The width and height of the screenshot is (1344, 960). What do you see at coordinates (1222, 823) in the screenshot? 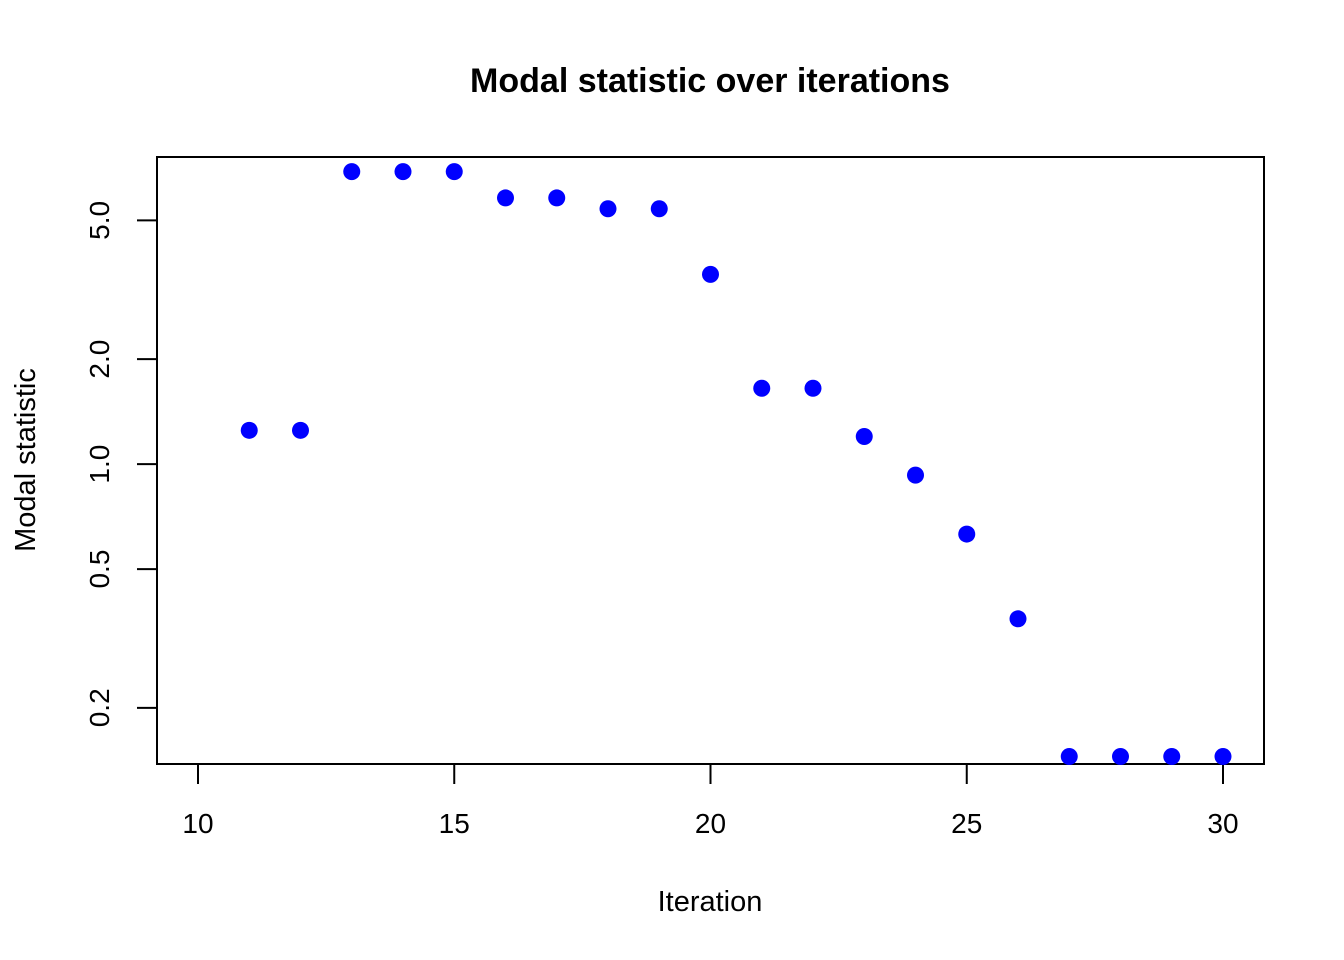
I see `x-tick-label: 30` at bounding box center [1222, 823].